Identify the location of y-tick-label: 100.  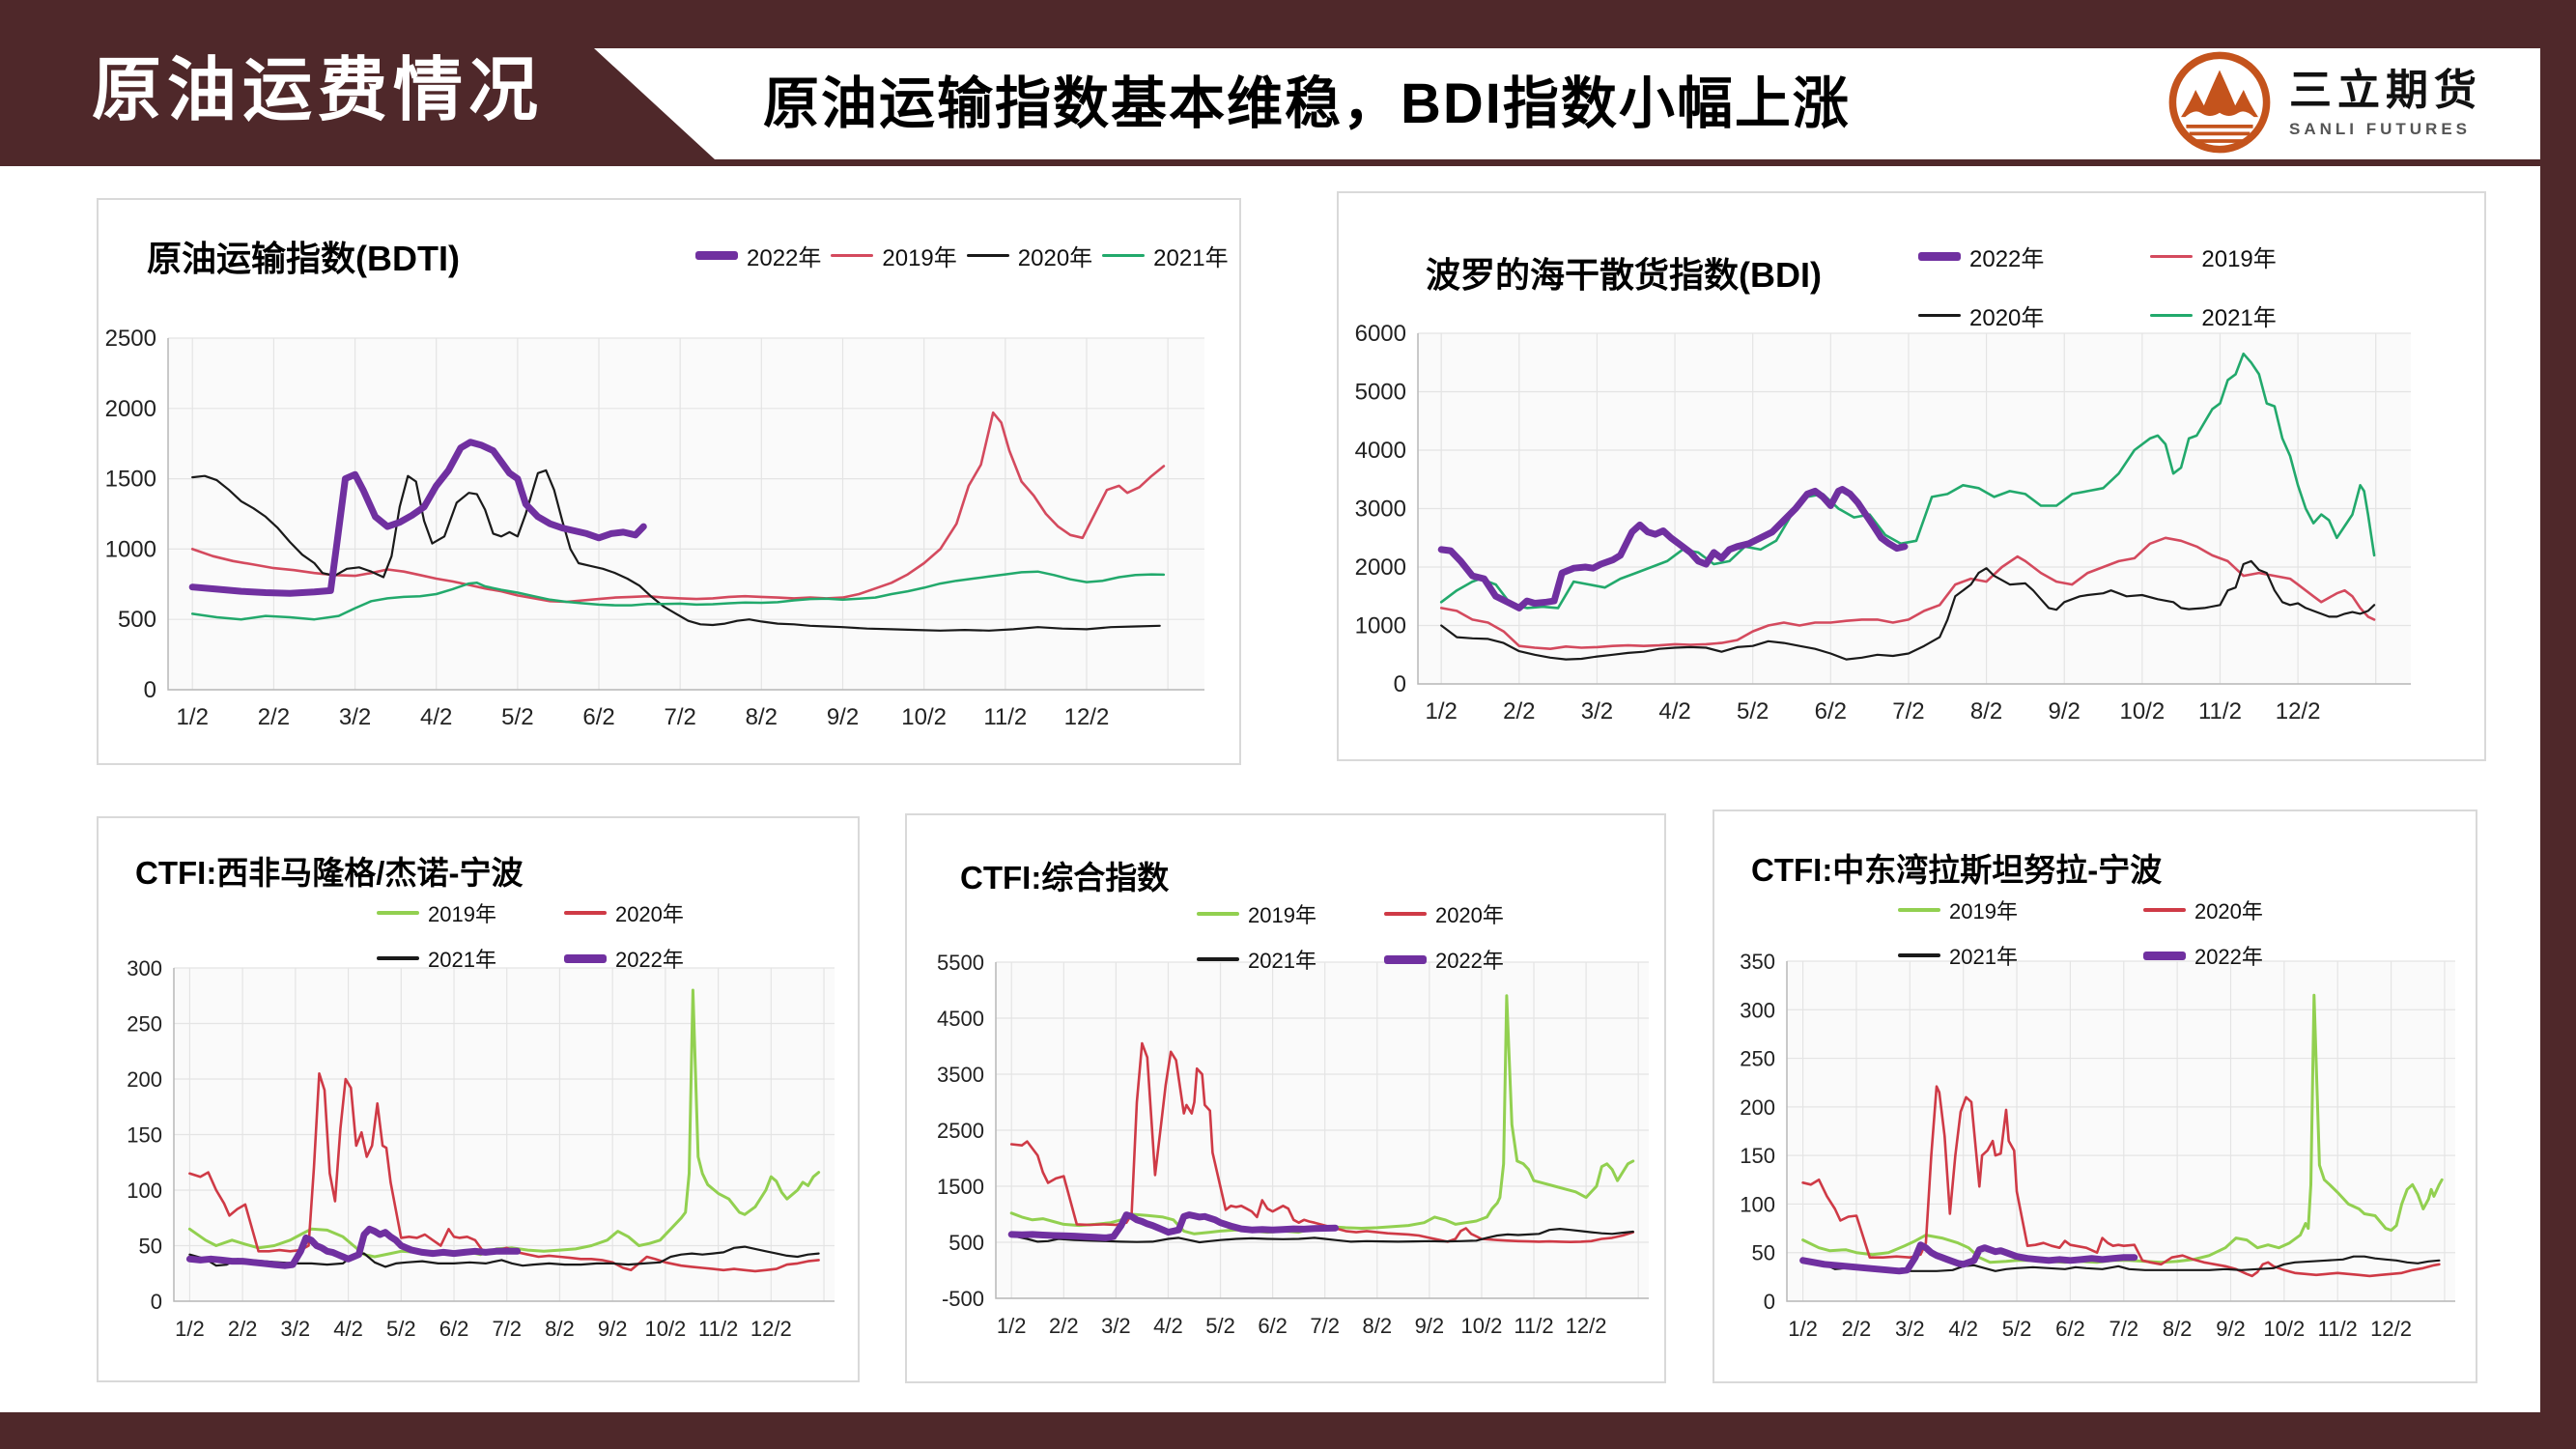
(144, 1191).